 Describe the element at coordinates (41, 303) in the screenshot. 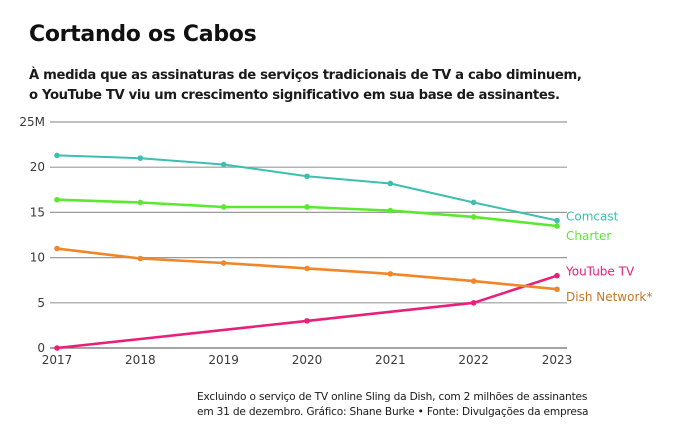

I see `y-tick-label: 5` at that location.